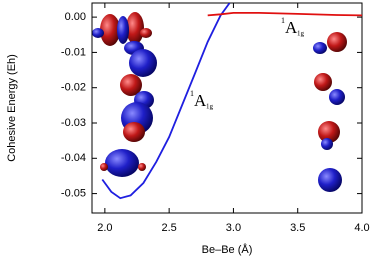 Image resolution: width=374 pixels, height=259 pixels. What do you see at coordinates (73, 88) in the screenshot?
I see `y-tick-label: -0.02` at bounding box center [73, 88].